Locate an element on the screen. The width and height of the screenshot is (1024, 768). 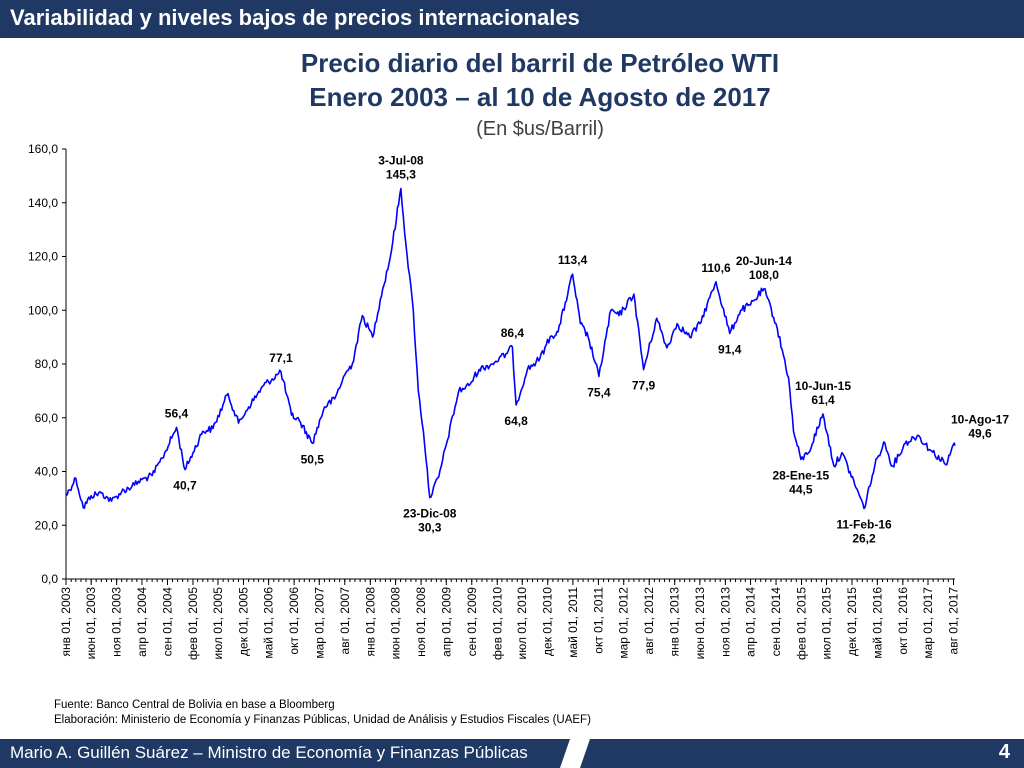
x-tick-label: окт 01, 2011 is located at coordinates (598, 620).